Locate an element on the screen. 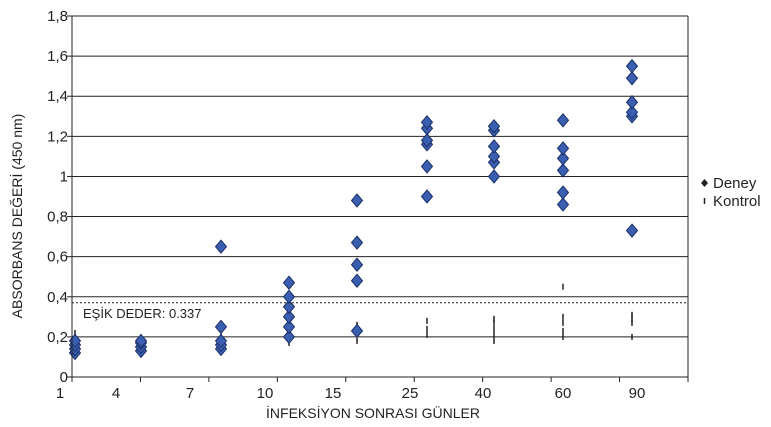 The height and width of the screenshot is (427, 771). x-tick-label: 90 is located at coordinates (637, 393).